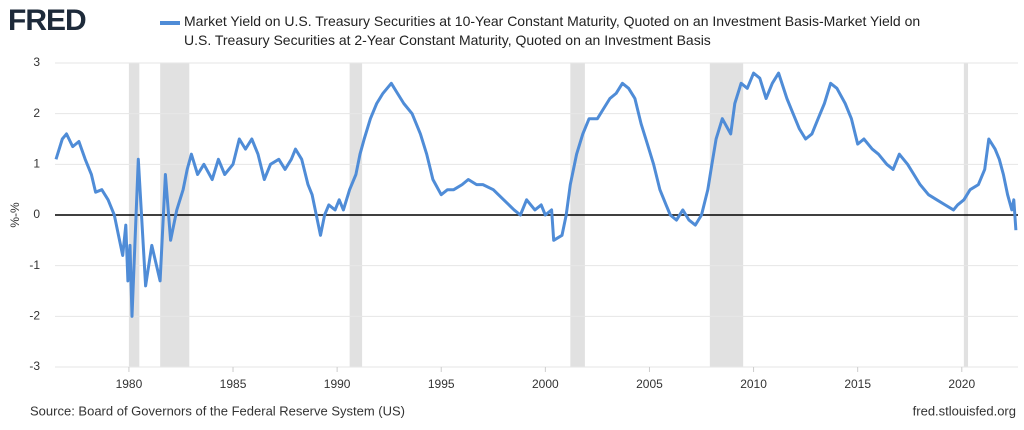 This screenshot has height=430, width=1024. Describe the element at coordinates (337, 384) in the screenshot. I see `x-tick-label: 1990` at that location.